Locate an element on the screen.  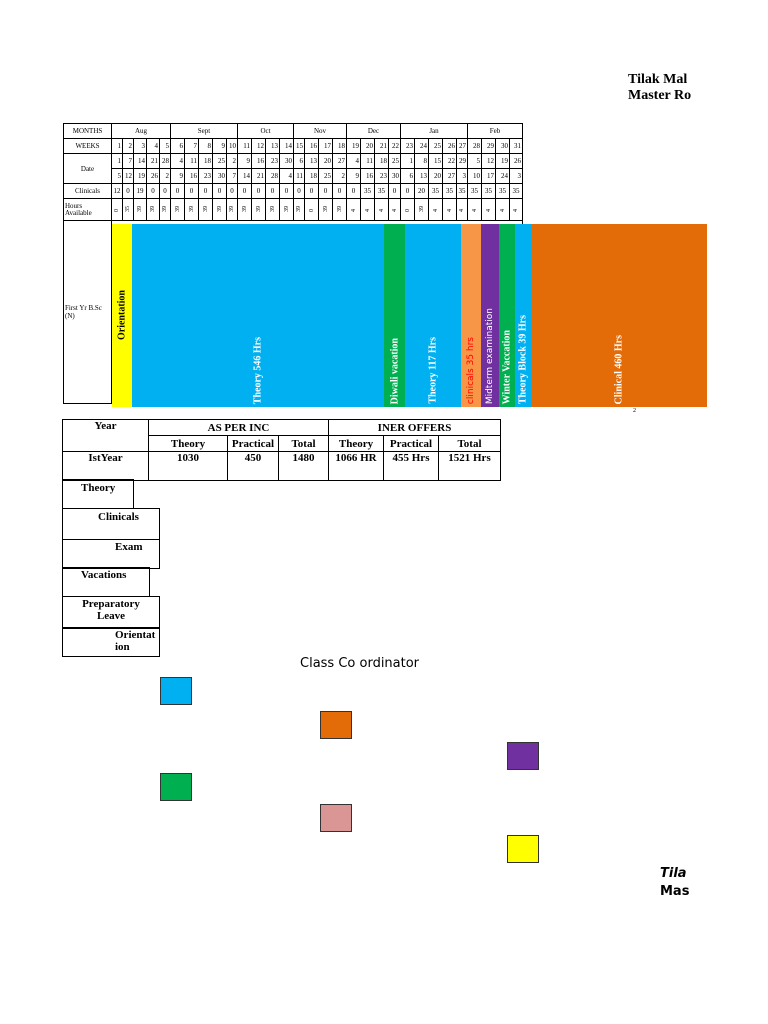
date-end-cell: 23 is located at coordinates (381, 176).